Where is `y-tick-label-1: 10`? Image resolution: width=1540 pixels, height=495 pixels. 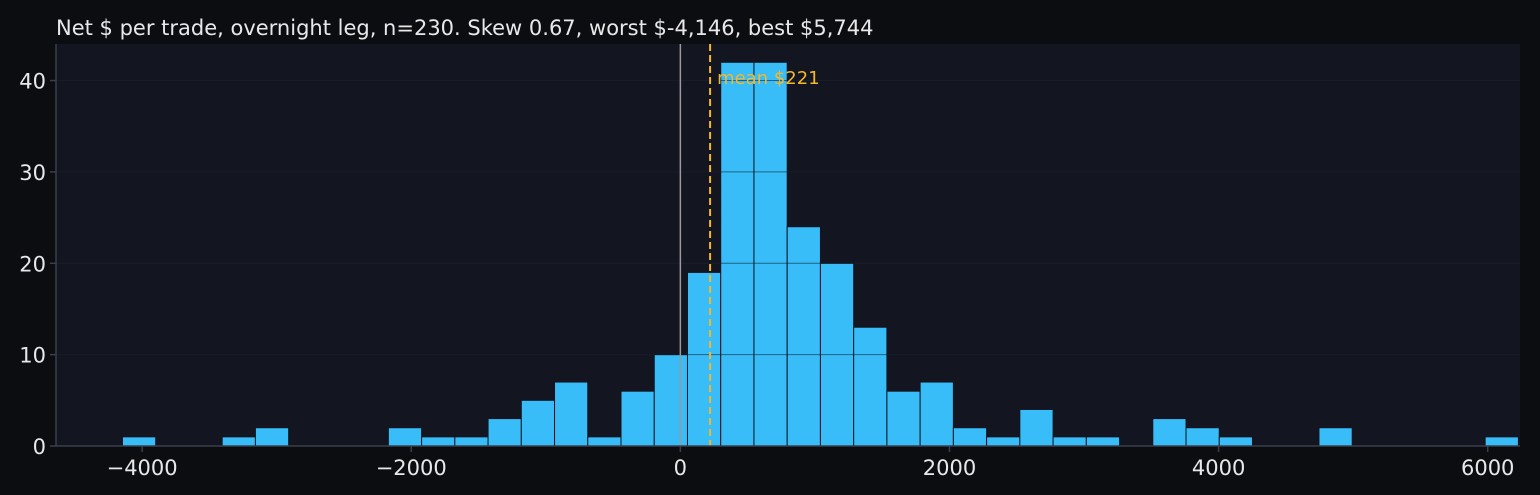
y-tick-label-1: 10 is located at coordinates (32, 356).